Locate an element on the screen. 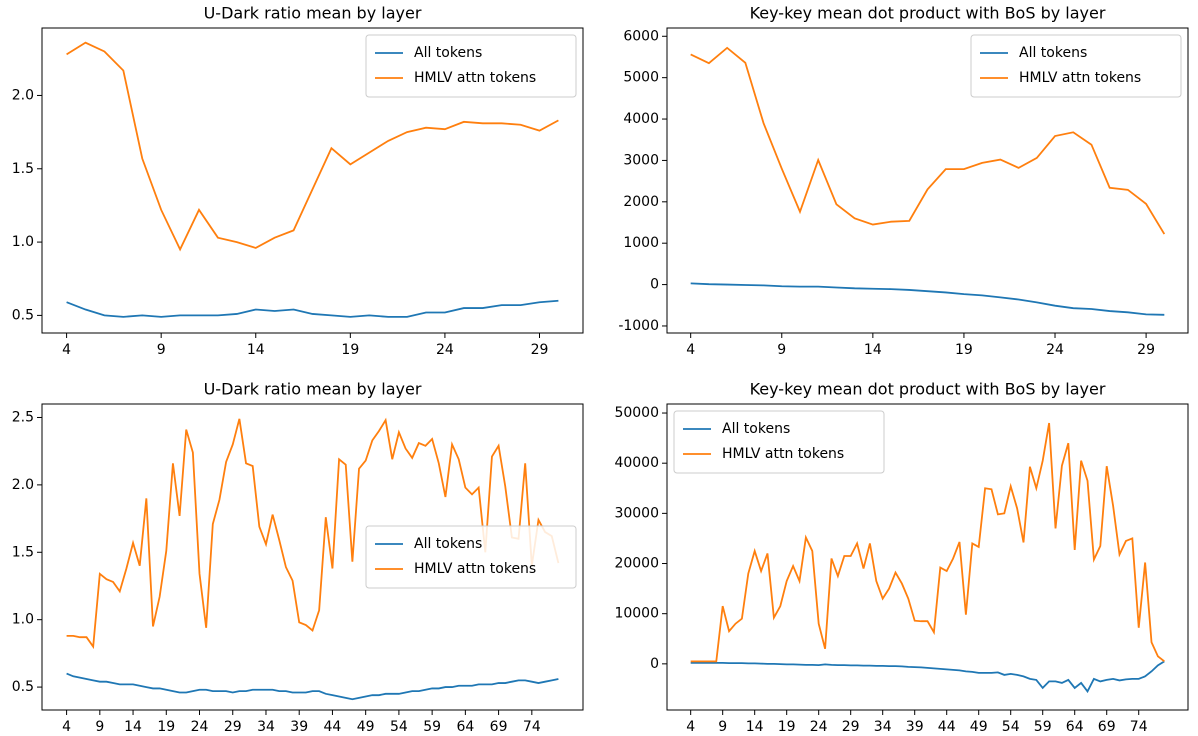 The height and width of the screenshot is (736, 1198). y-tick-label: 2000 is located at coordinates (641, 202).